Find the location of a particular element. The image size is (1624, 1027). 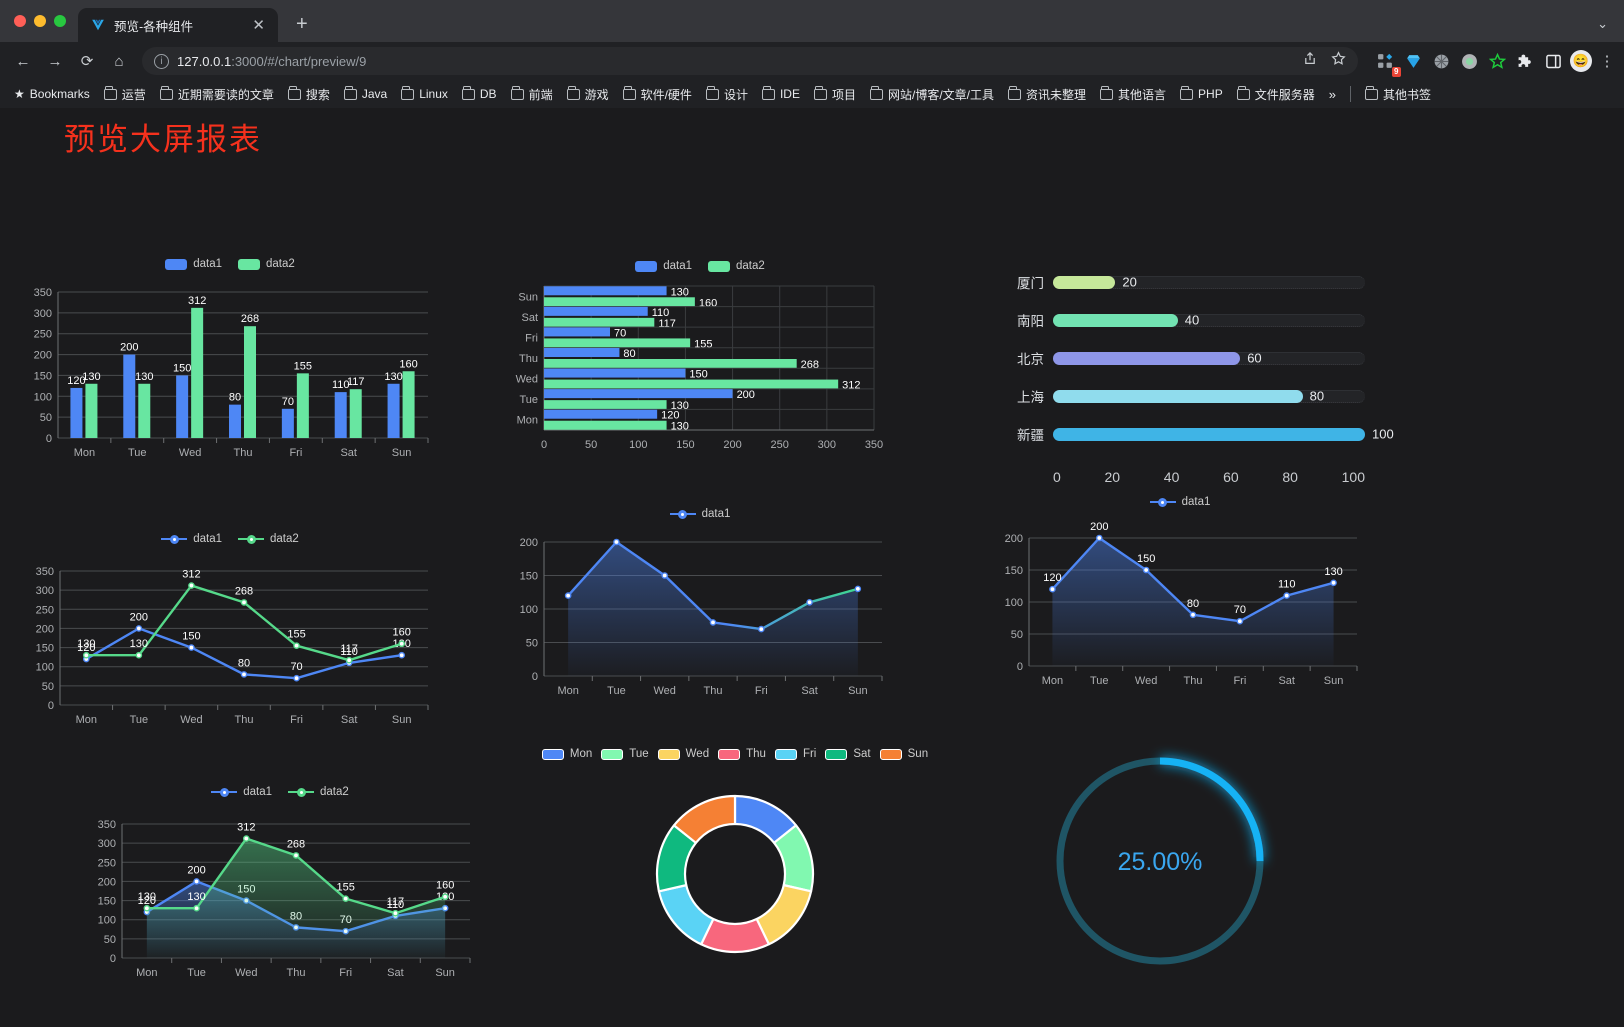

legend-item-thu: Thu is located at coordinates (742, 754).